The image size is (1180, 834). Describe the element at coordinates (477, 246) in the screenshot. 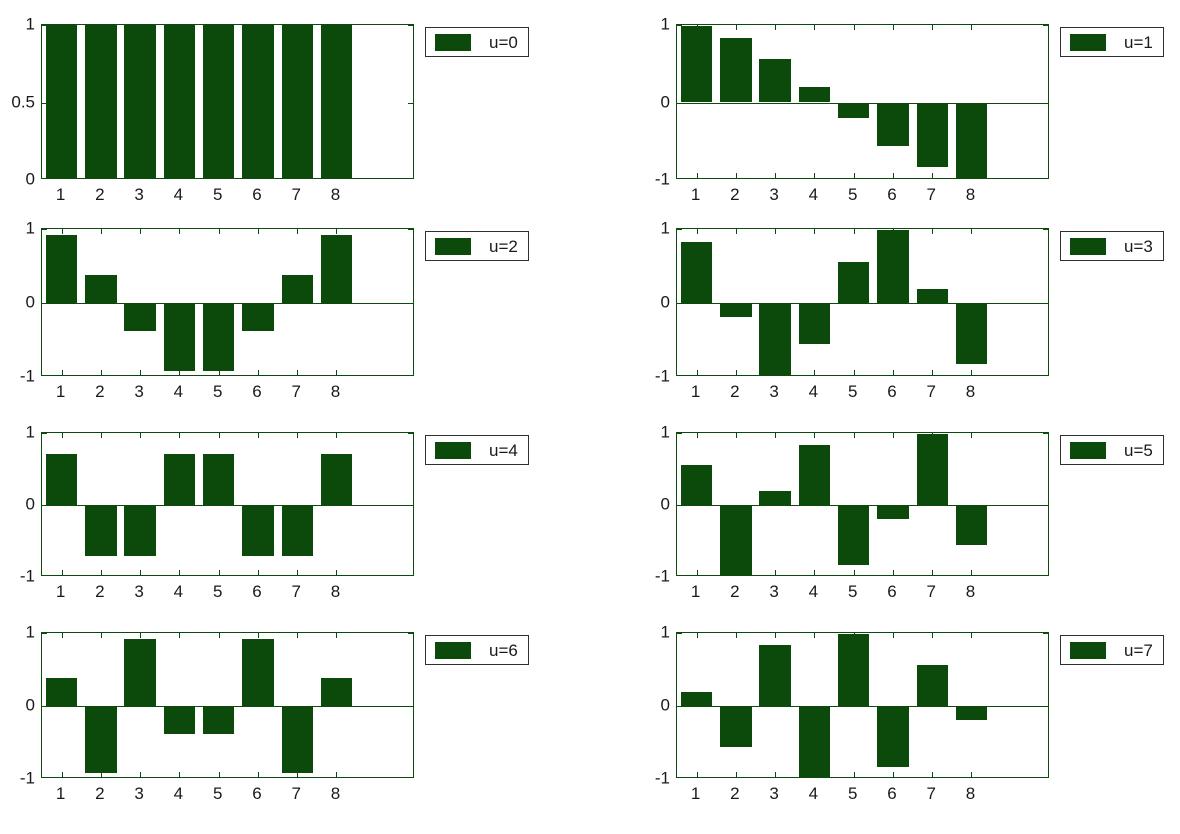

I see `legend: u=2` at that location.